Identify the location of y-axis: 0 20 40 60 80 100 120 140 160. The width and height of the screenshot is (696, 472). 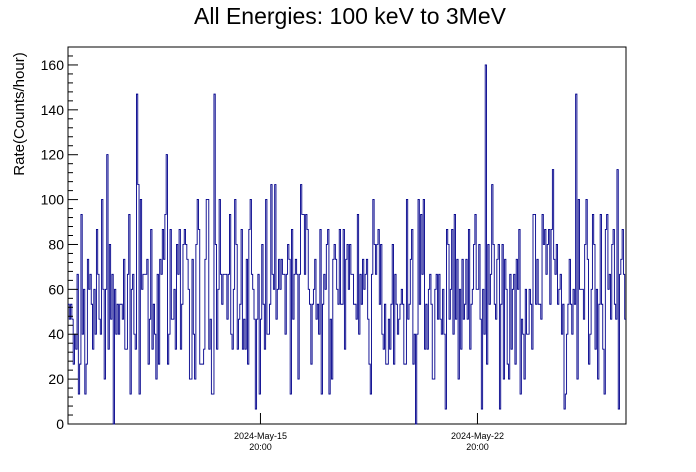
(59, 243).